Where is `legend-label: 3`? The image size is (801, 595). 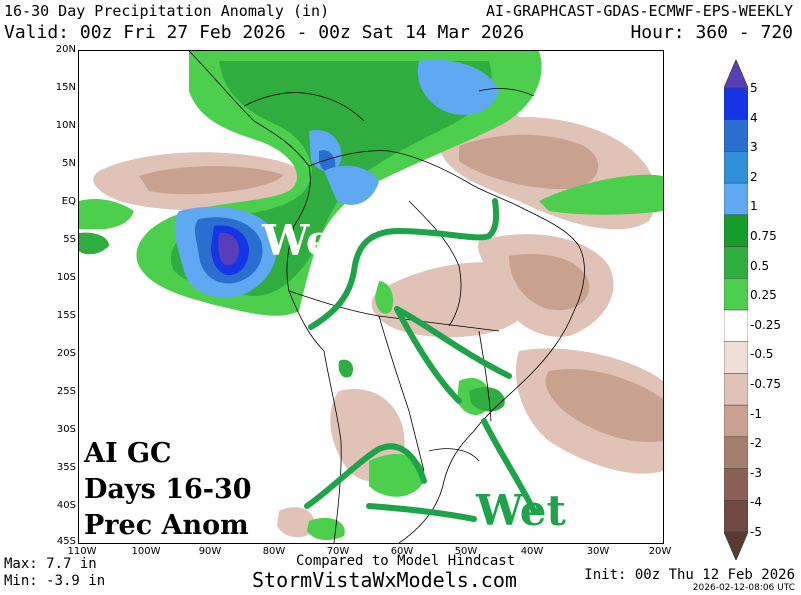
legend-label: 3 is located at coordinates (754, 147).